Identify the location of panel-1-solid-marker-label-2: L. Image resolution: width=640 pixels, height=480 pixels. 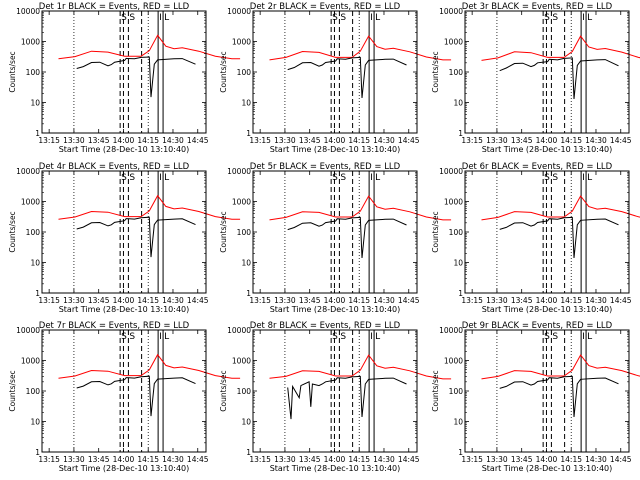
(166, 18).